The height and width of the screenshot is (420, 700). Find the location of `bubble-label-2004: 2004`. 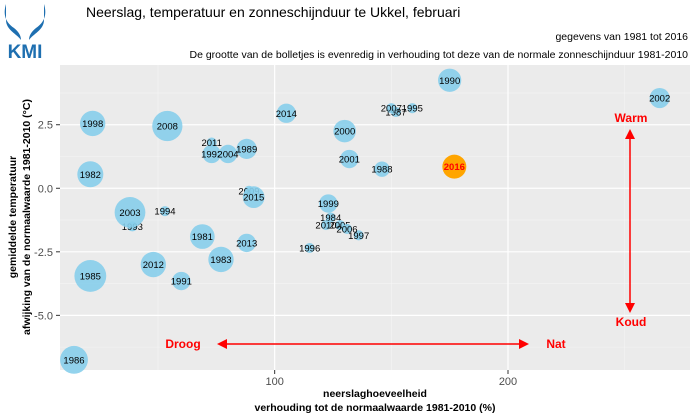

bubble-label-2004: 2004 is located at coordinates (227, 154).